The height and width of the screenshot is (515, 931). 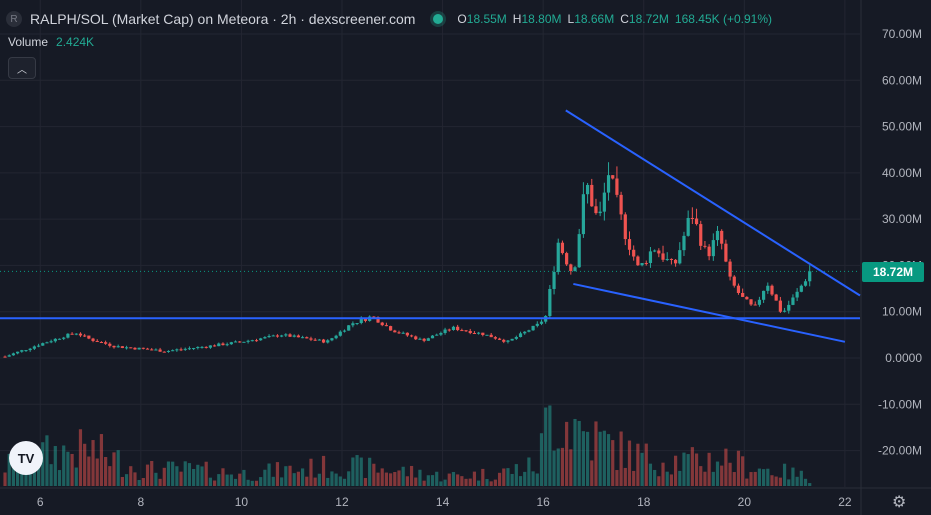 What do you see at coordinates (723, 19) in the screenshot?
I see `ohlc-change: 168.45K (+0.91%)` at bounding box center [723, 19].